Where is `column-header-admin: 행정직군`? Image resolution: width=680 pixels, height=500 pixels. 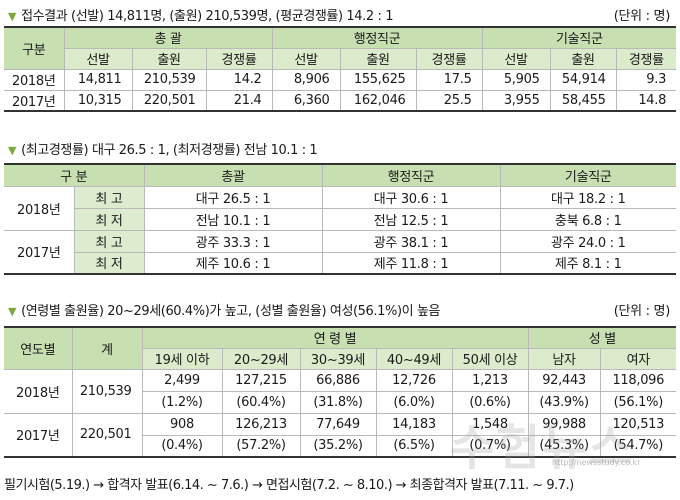 column-header-admin: 행정직군 is located at coordinates (411, 175).